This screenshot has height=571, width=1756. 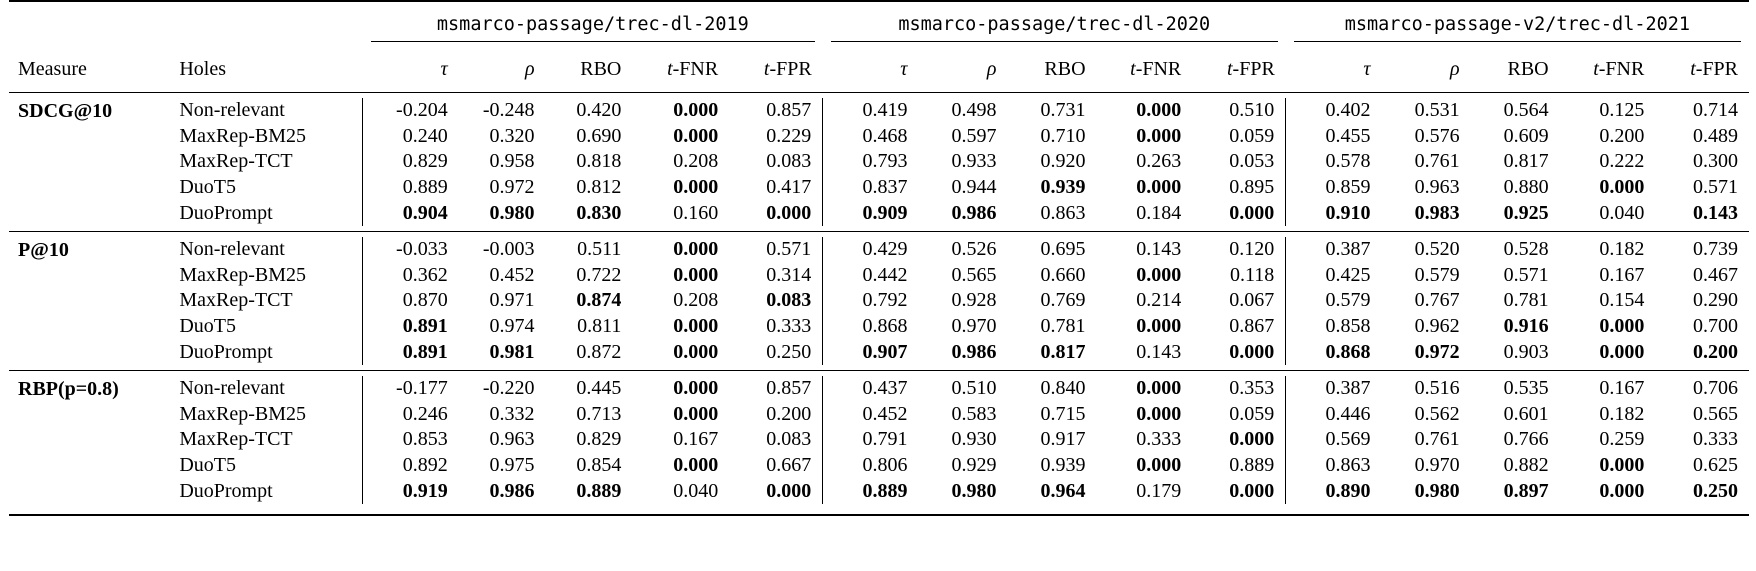 I want to click on table-cell: 0.200, so click(x=1715, y=351).